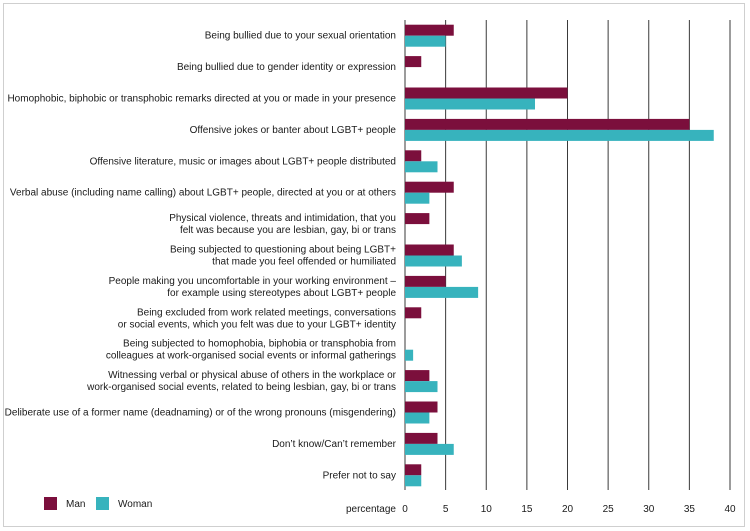 The image size is (750, 531). I want to click on category-label: Don’t know/Can’t remember, so click(334, 444).